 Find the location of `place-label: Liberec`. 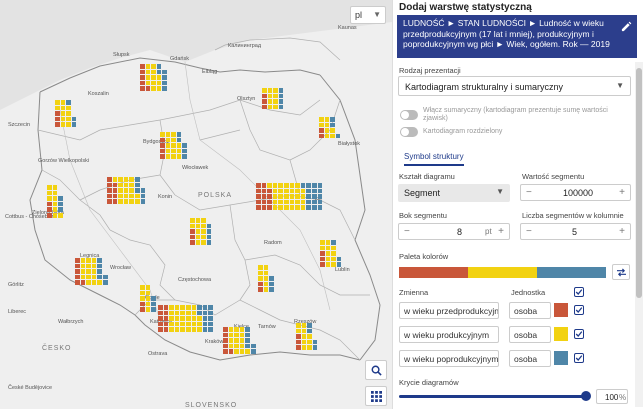

place-label: Liberec is located at coordinates (17, 312).